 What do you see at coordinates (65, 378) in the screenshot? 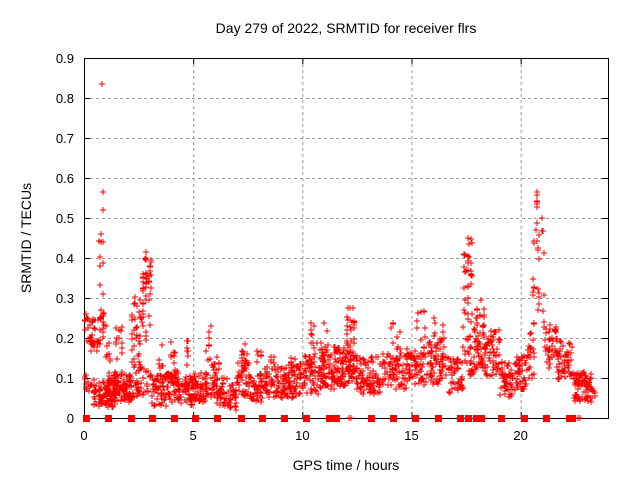
I see `y-tick-label: 0.1` at bounding box center [65, 378].